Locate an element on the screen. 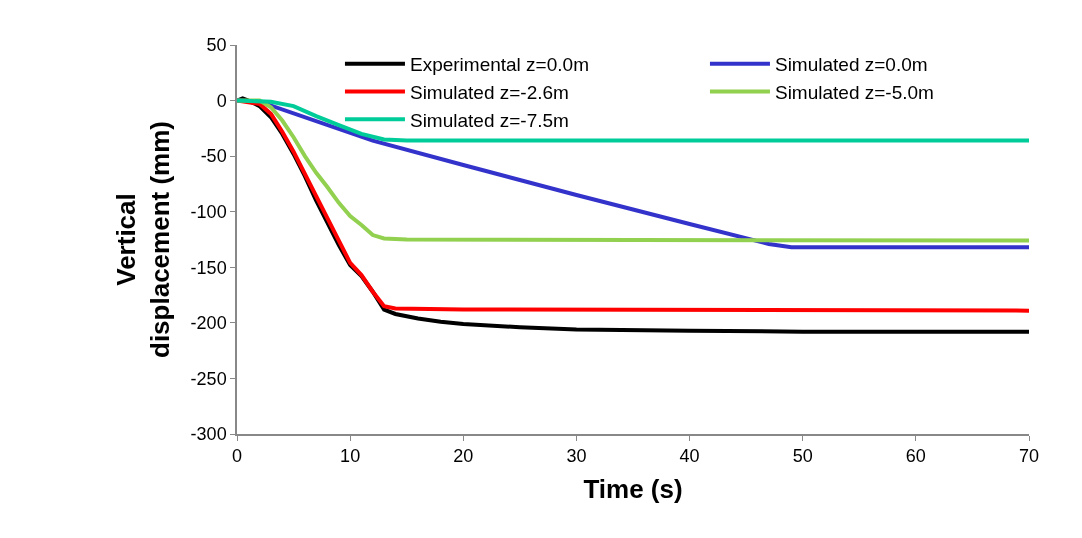  x-axis-title: Time (s) is located at coordinates (633, 488).